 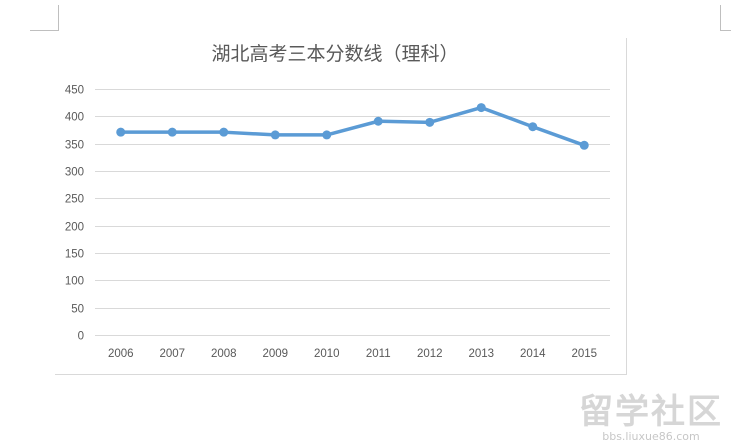 I want to click on x-tick-label: 2009, so click(x=275, y=354).